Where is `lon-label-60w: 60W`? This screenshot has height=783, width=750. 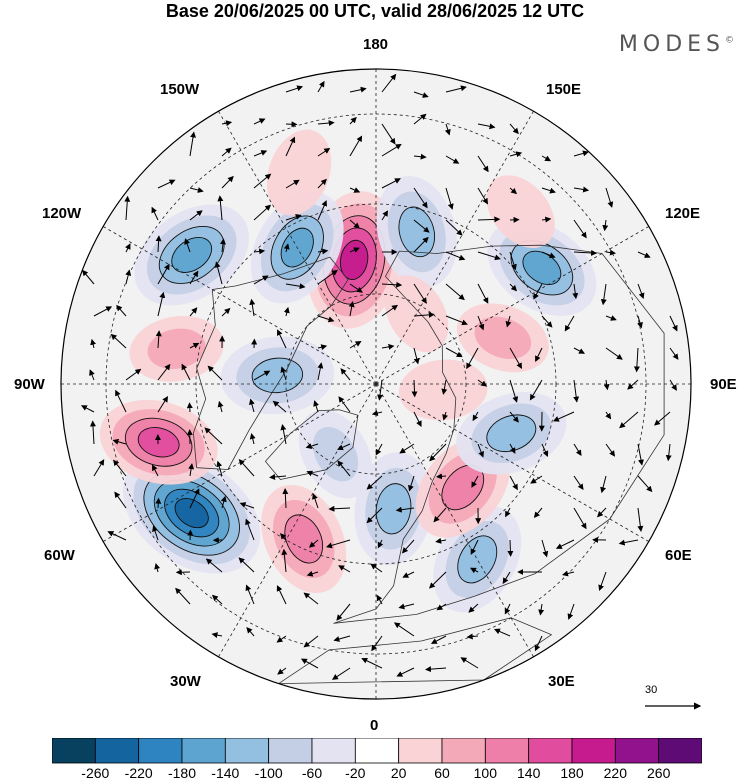 lon-label-60w: 60W is located at coordinates (59, 555).